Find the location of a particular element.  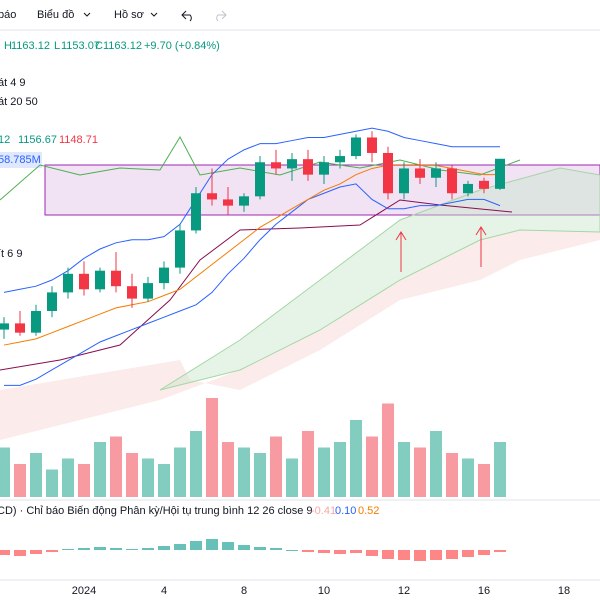

toolbar-item: Hồ sơ is located at coordinates (129, 15).